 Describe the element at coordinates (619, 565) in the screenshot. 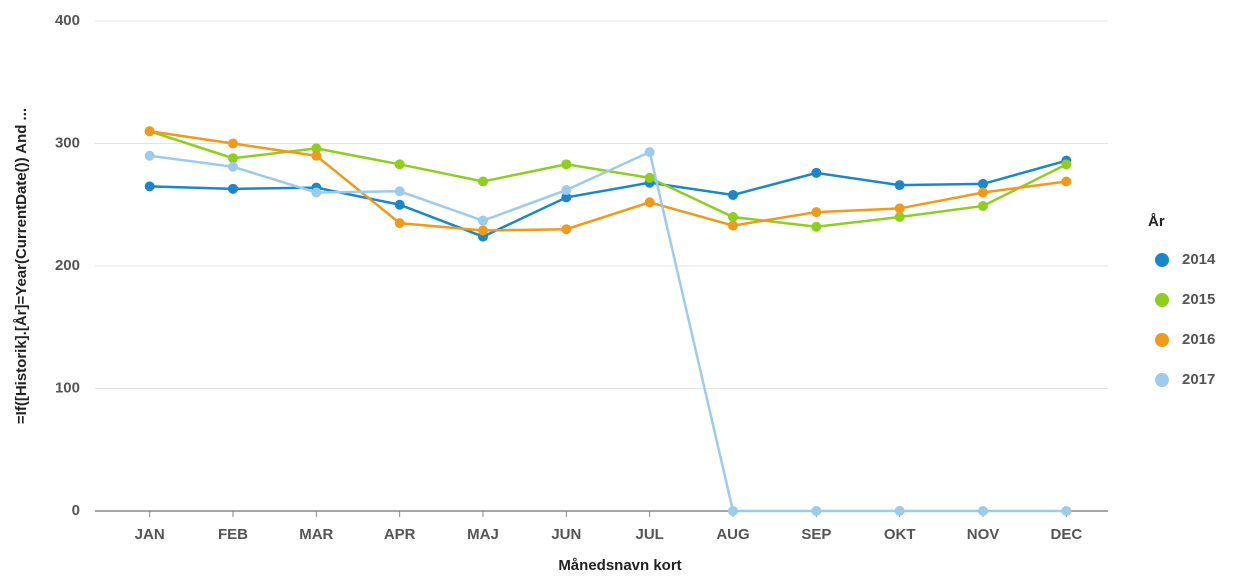

I see `x-axis-label: Månedsnavn kort` at that location.